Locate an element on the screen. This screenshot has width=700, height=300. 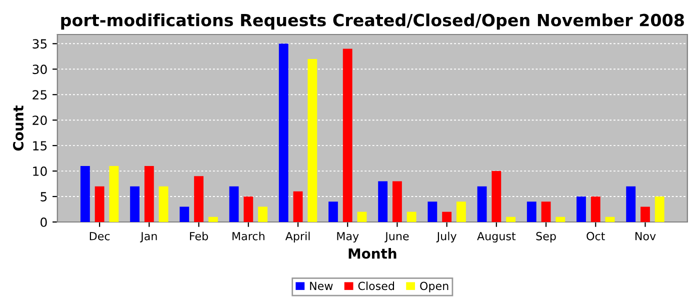
x-tick-label: June is located at coordinates (396, 237).